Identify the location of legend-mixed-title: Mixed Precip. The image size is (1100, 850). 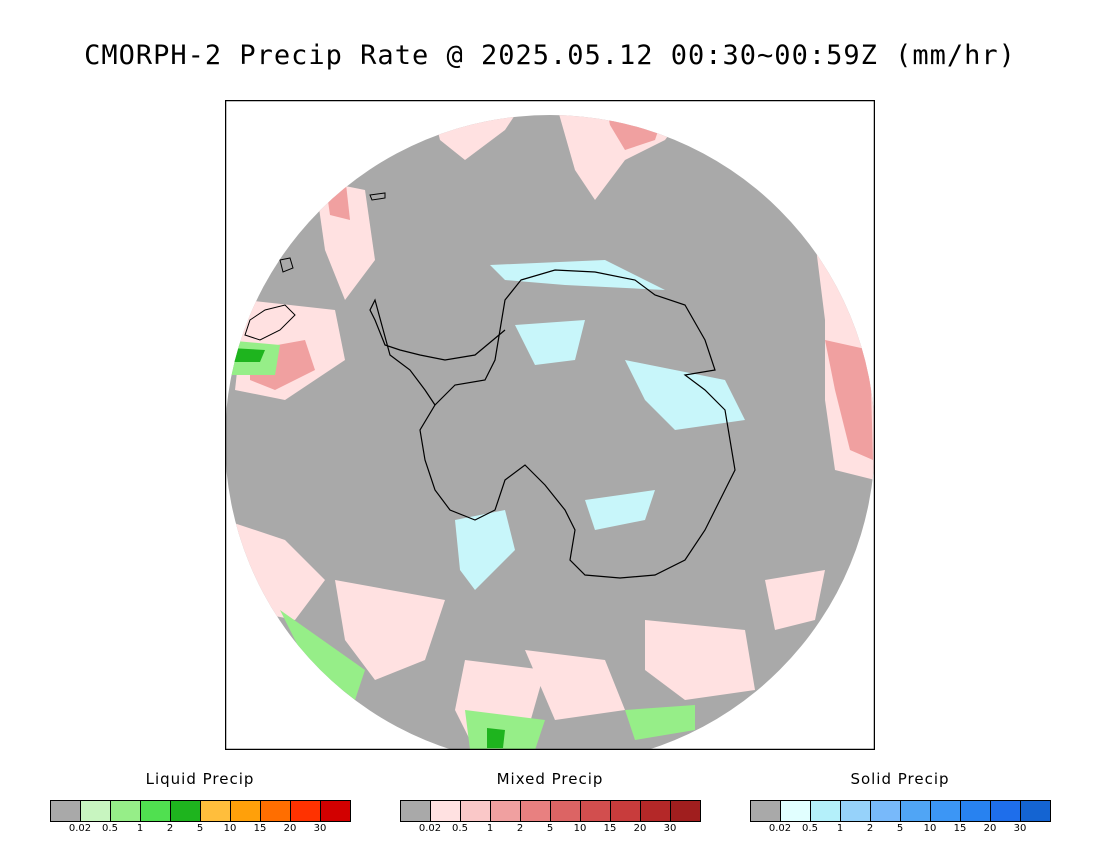
(550, 779).